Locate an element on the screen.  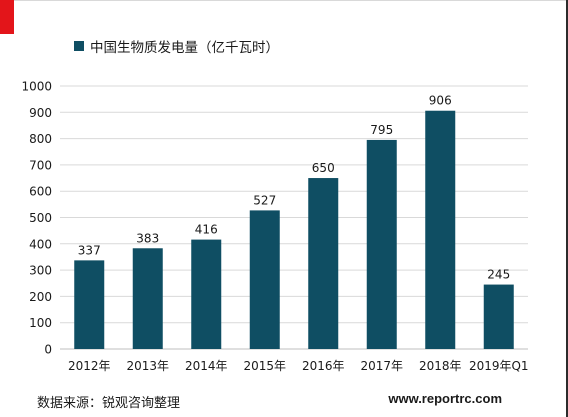
y-tick-label: 900 is located at coordinates (40, 113).